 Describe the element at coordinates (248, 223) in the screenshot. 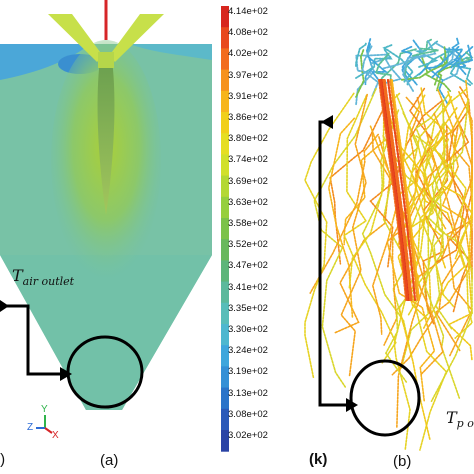

I see `colorbar-tick-label: 3.58e+02` at that location.